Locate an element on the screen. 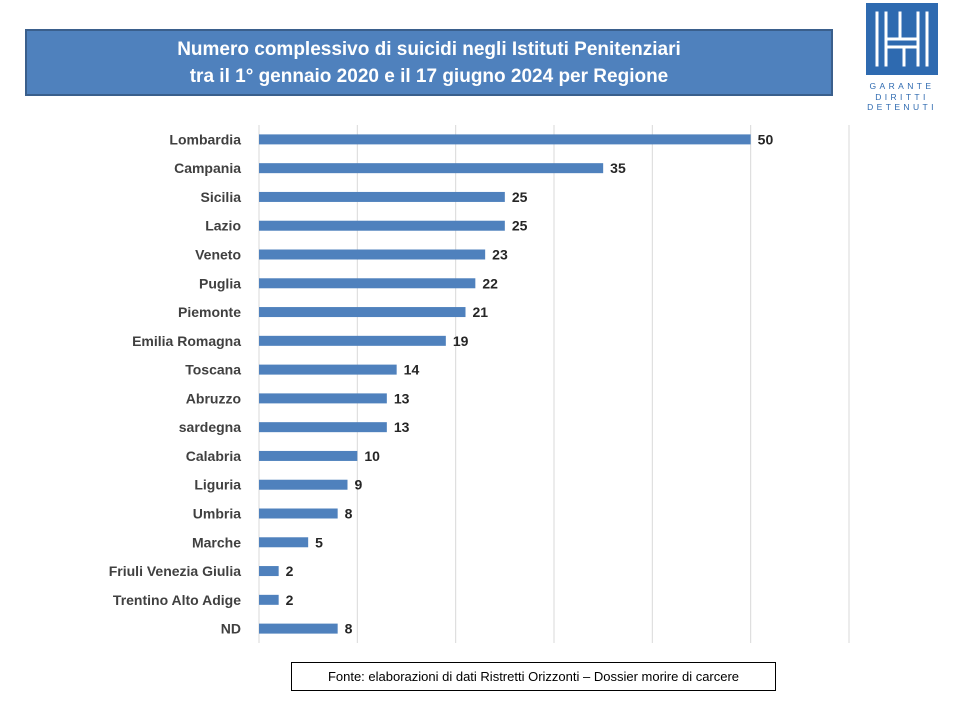 The image size is (960, 720). data-label: 50 is located at coordinates (766, 139).